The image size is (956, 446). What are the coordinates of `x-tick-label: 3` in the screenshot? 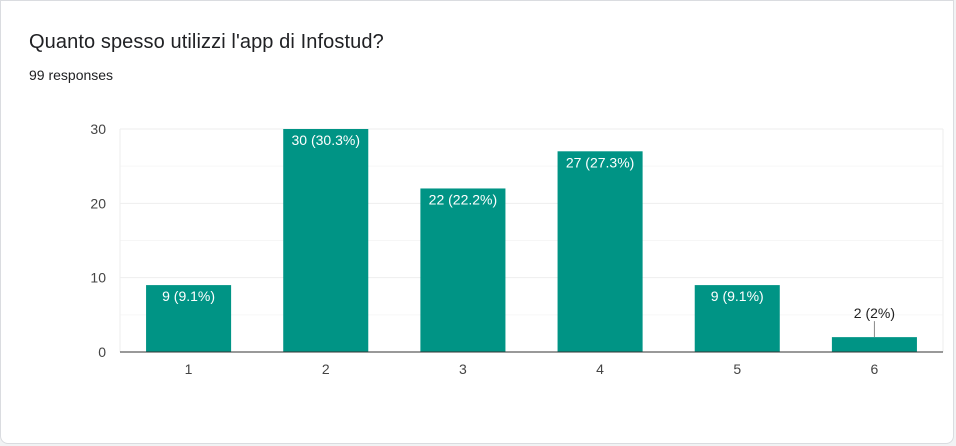 It's located at (463, 369).